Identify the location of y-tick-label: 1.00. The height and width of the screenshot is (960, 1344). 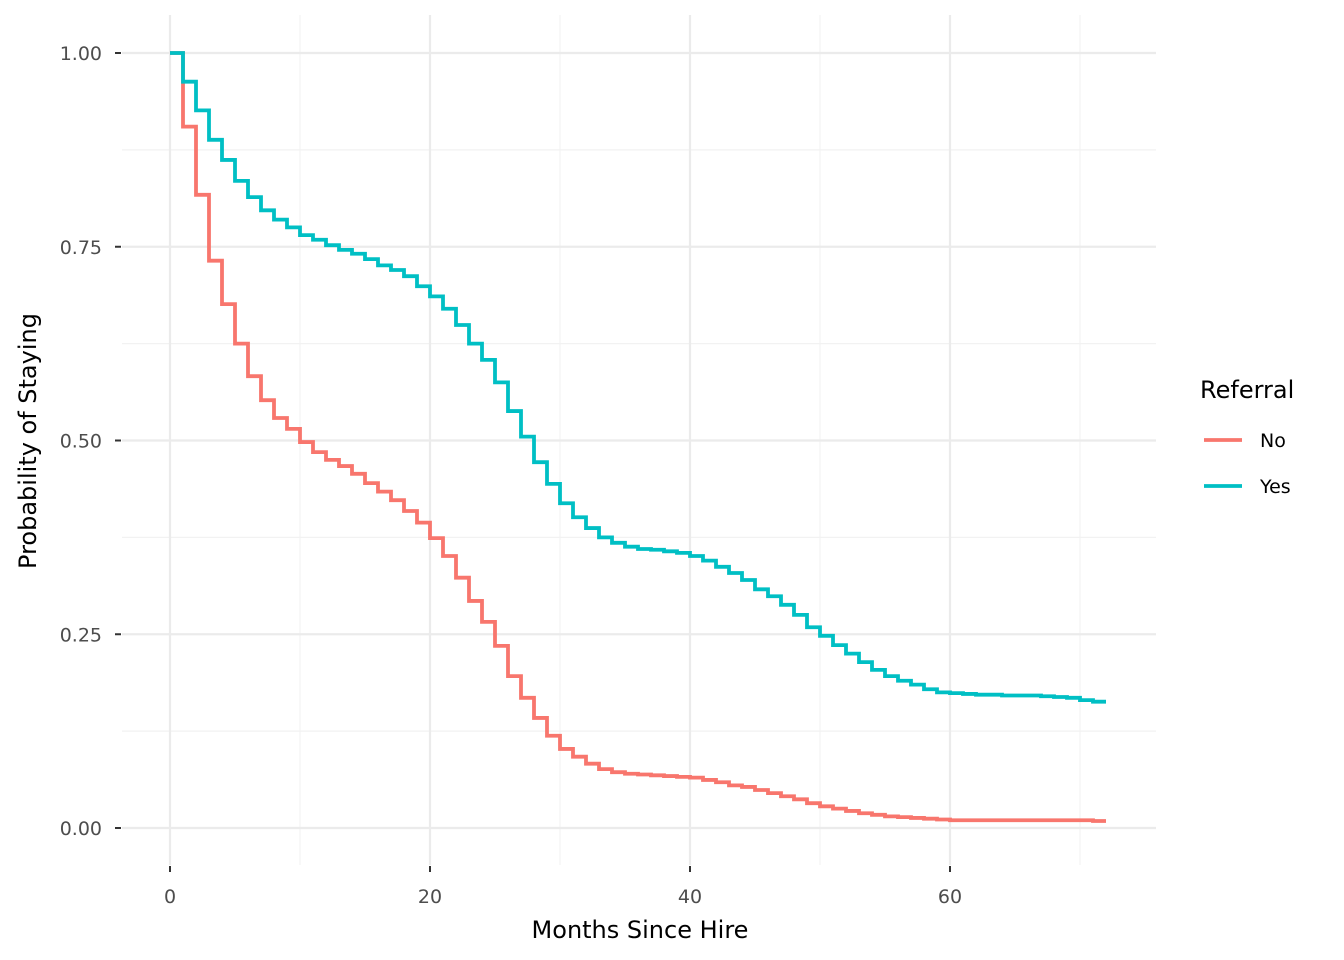
(81, 54).